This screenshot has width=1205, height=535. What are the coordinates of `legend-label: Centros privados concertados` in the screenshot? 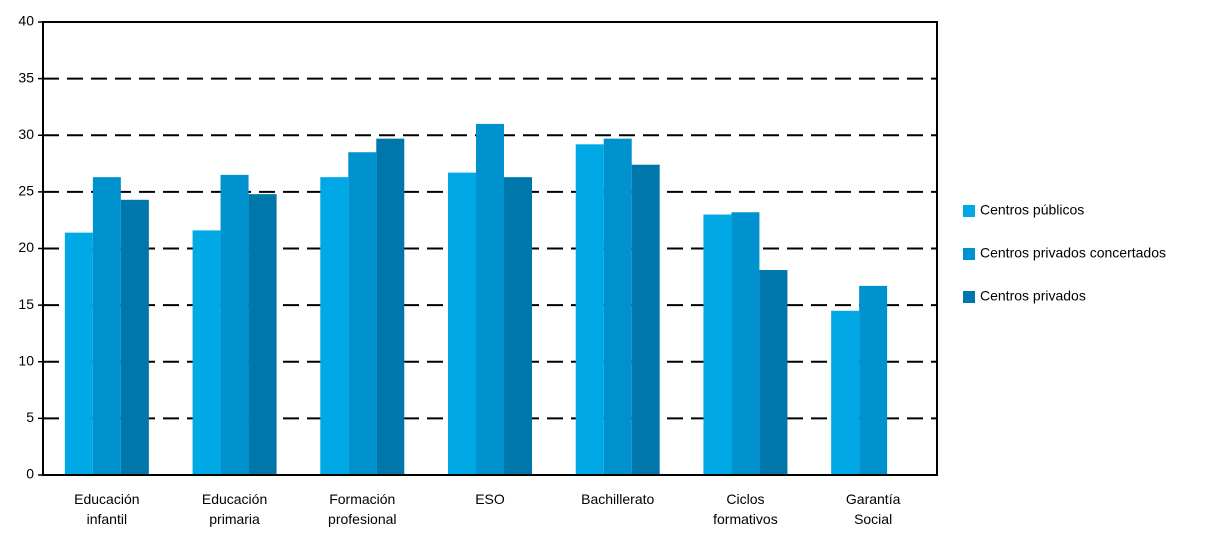 It's located at (1073, 253).